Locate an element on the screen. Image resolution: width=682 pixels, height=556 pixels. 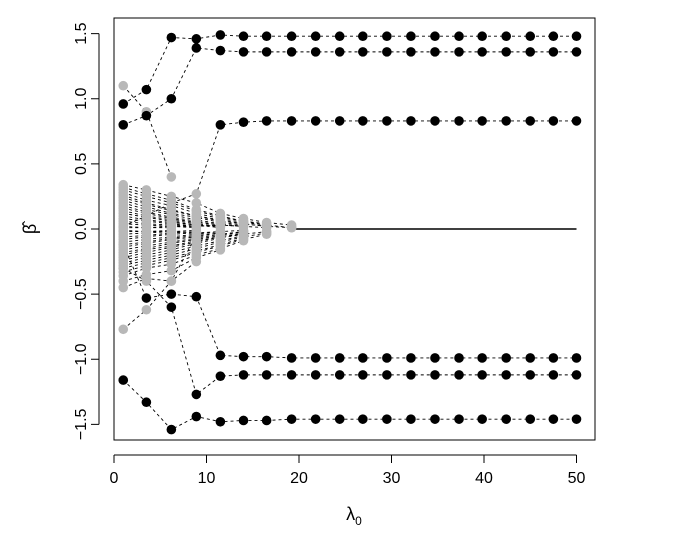
x-tick-label: 30 is located at coordinates (392, 478).